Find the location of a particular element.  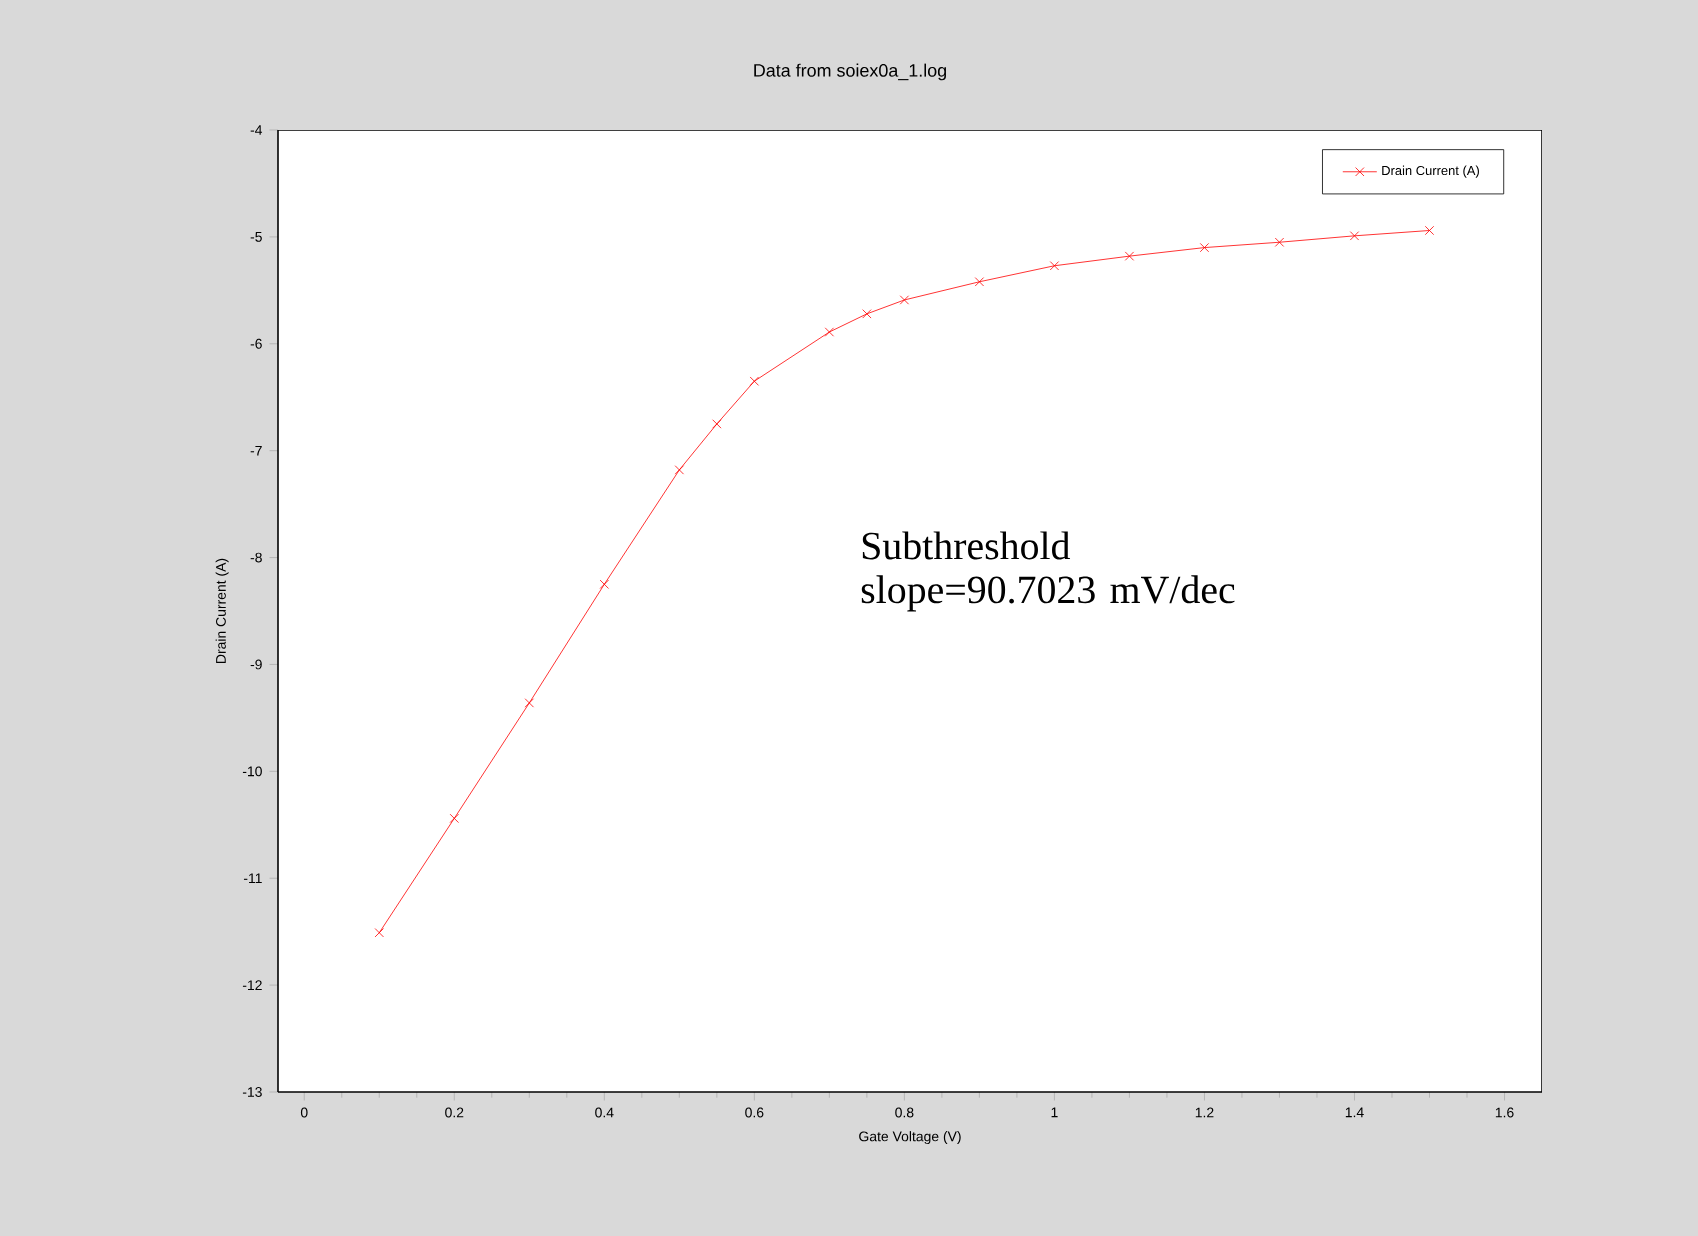

annotation: Subthreshold slope=90.7023 mV/dec is located at coordinates (1048, 571).